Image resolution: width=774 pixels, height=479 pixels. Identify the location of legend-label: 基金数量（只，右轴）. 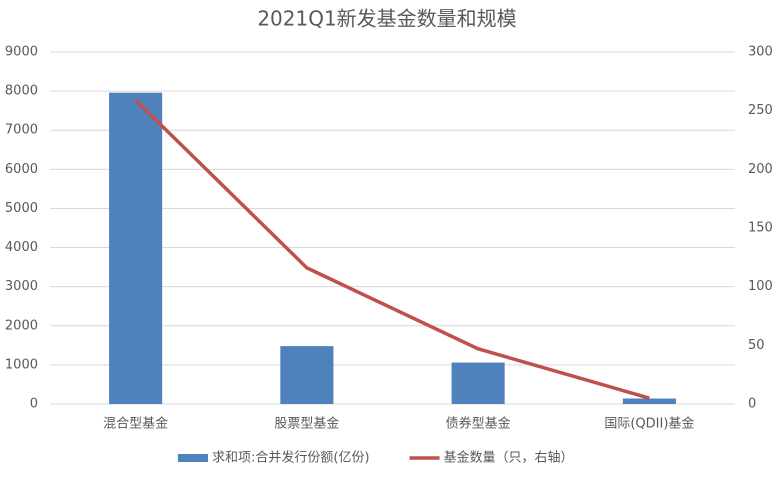
(509, 458).